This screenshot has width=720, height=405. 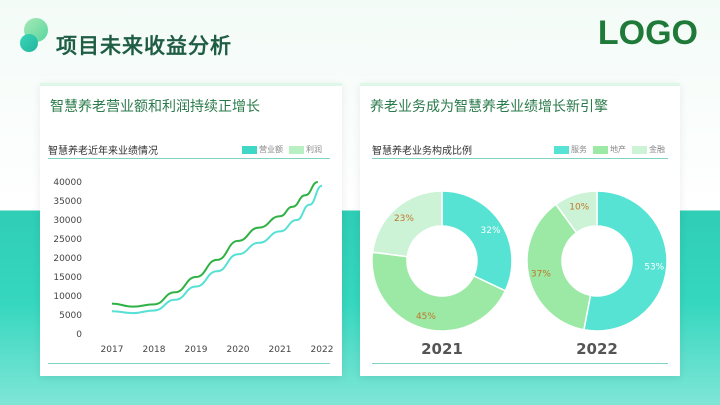 What do you see at coordinates (67, 278) in the screenshot?
I see `y-tick-label: 15000` at bounding box center [67, 278].